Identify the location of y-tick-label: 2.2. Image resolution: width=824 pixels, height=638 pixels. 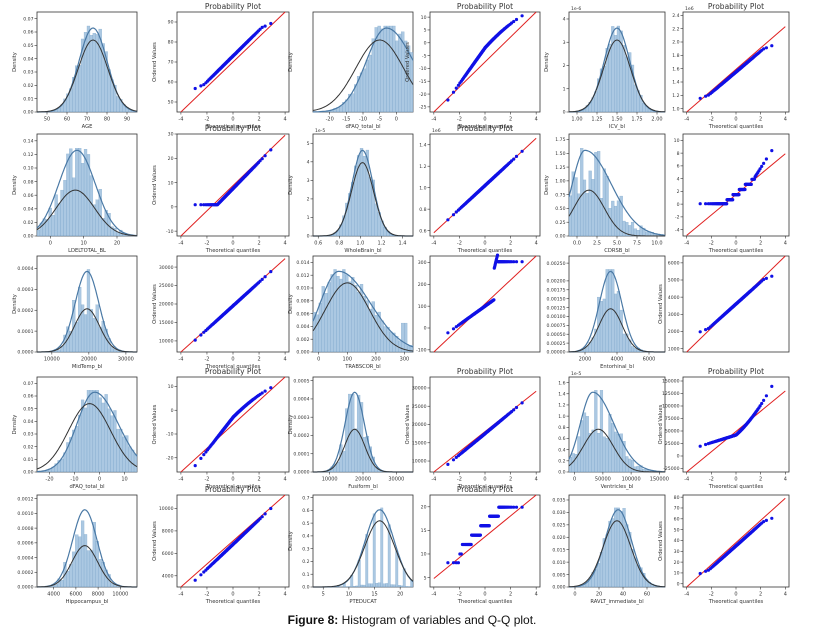
(675, 29).